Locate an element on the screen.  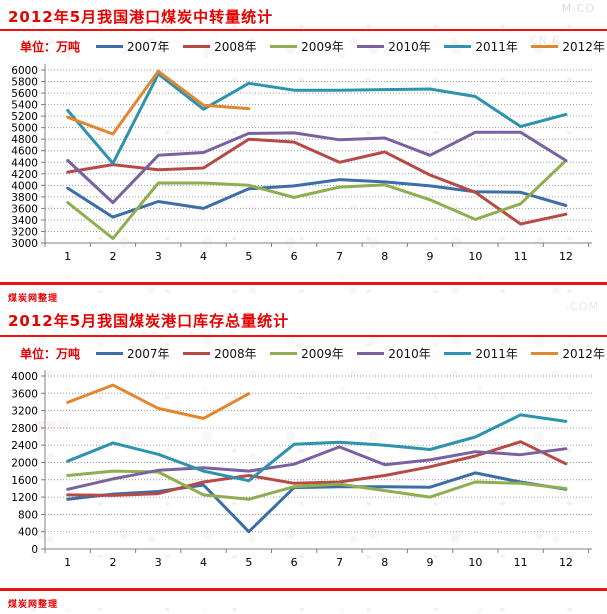
transfer-chart-legend-row: 单位：万吨 2007年 2008年 2009年 2010年 2011年 2012年 is located at coordinates (312, 46).